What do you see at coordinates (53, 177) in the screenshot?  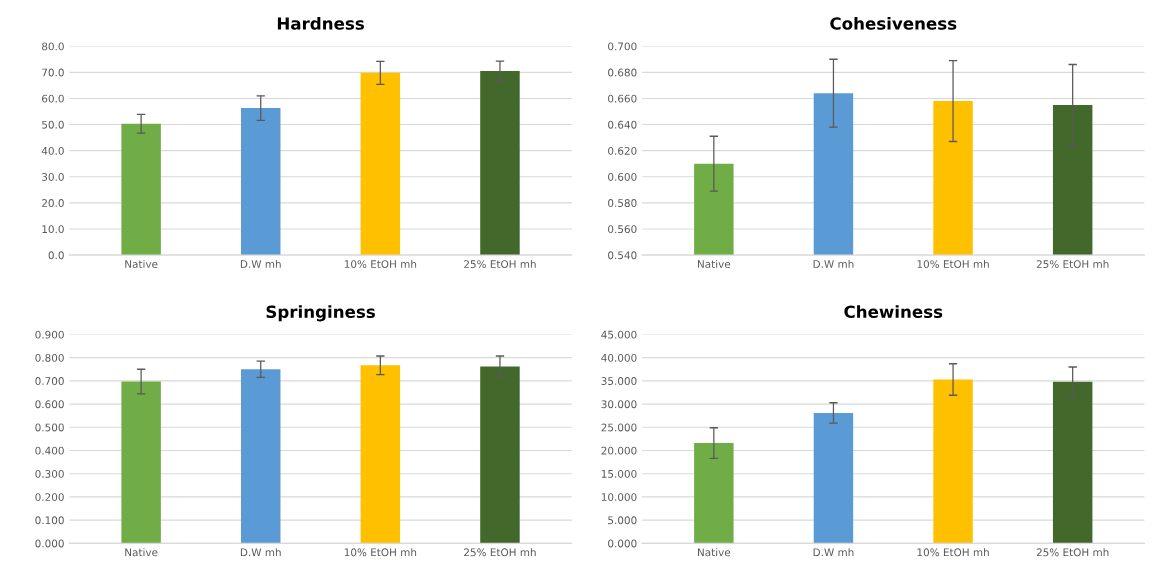 I see `y-tick-label: 30.0` at bounding box center [53, 177].